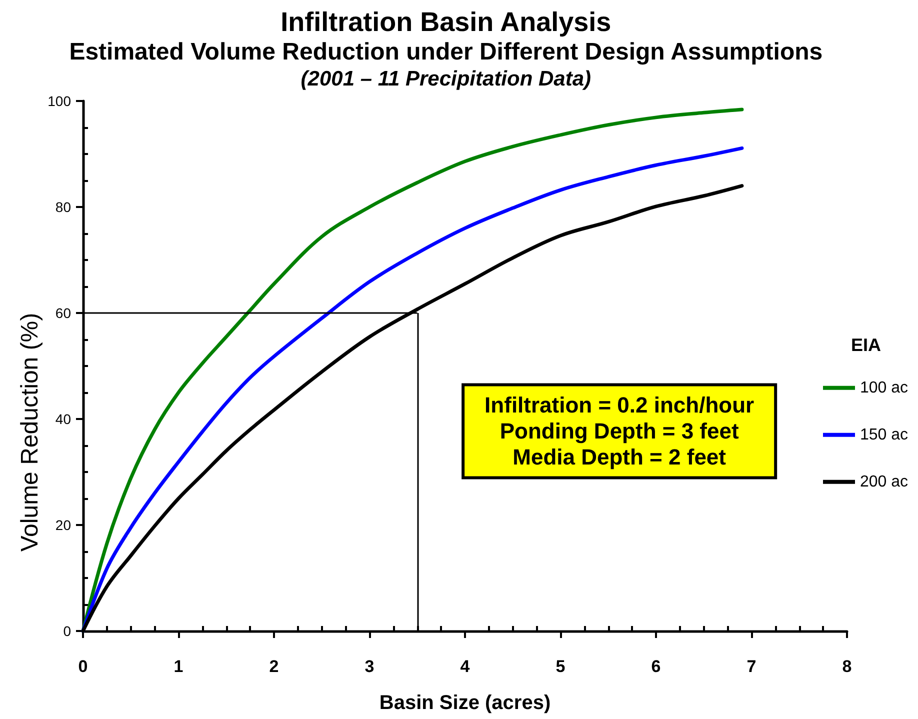 The height and width of the screenshot is (719, 918). What do you see at coordinates (751, 666) in the screenshot?
I see `x-tick-label: 7` at bounding box center [751, 666].